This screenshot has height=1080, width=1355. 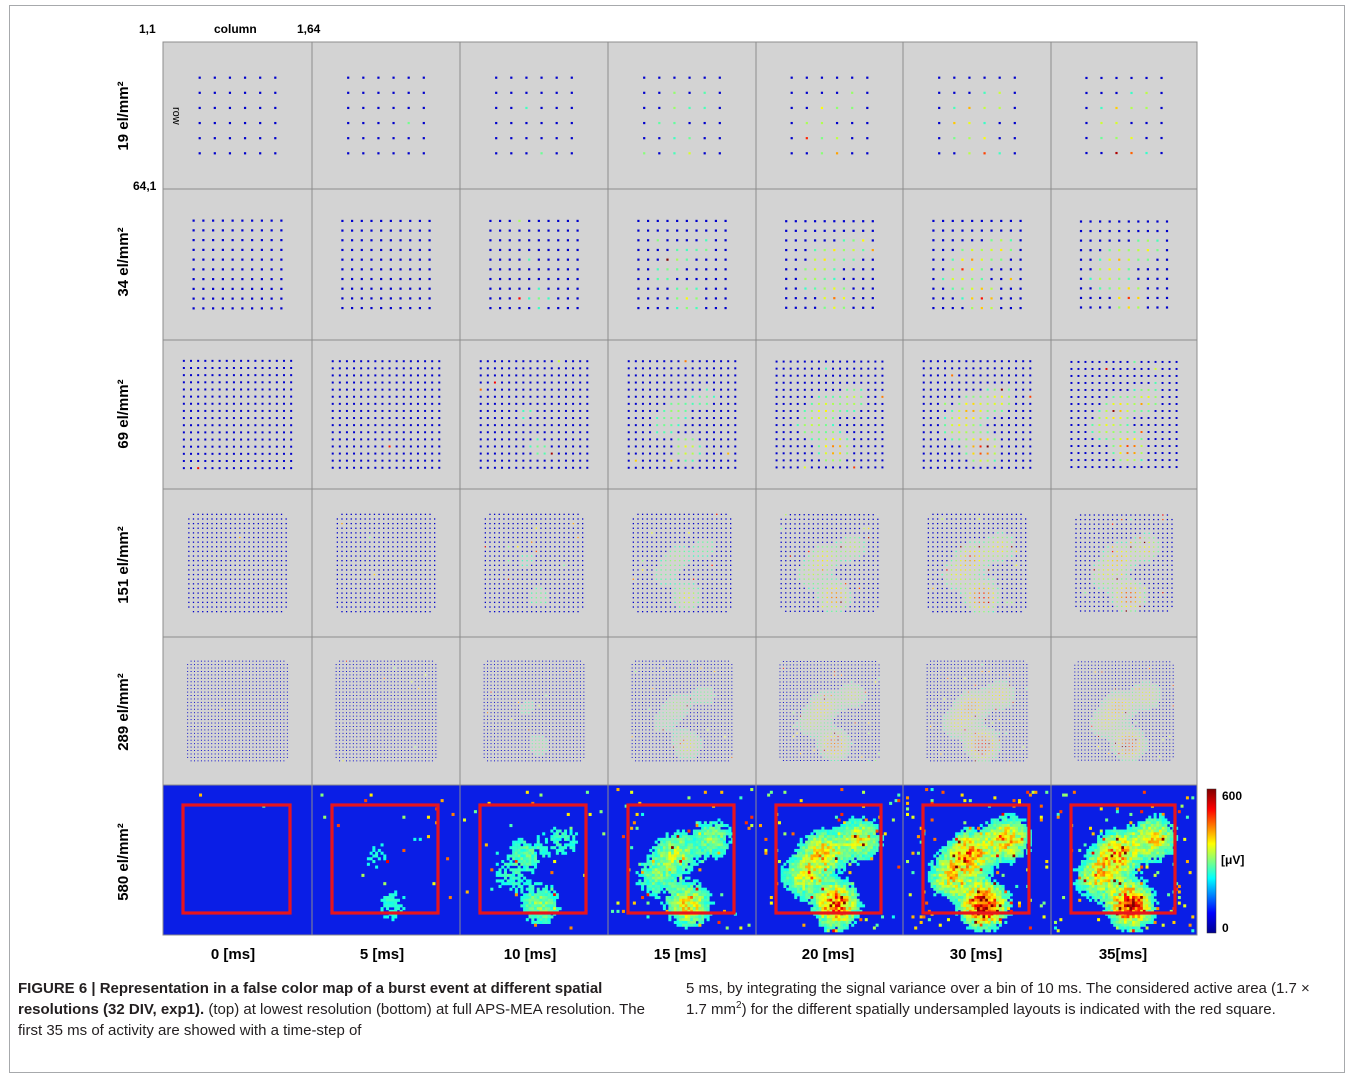 What do you see at coordinates (309, 29) in the screenshot?
I see `corner-label-1-64: 1,64` at bounding box center [309, 29].